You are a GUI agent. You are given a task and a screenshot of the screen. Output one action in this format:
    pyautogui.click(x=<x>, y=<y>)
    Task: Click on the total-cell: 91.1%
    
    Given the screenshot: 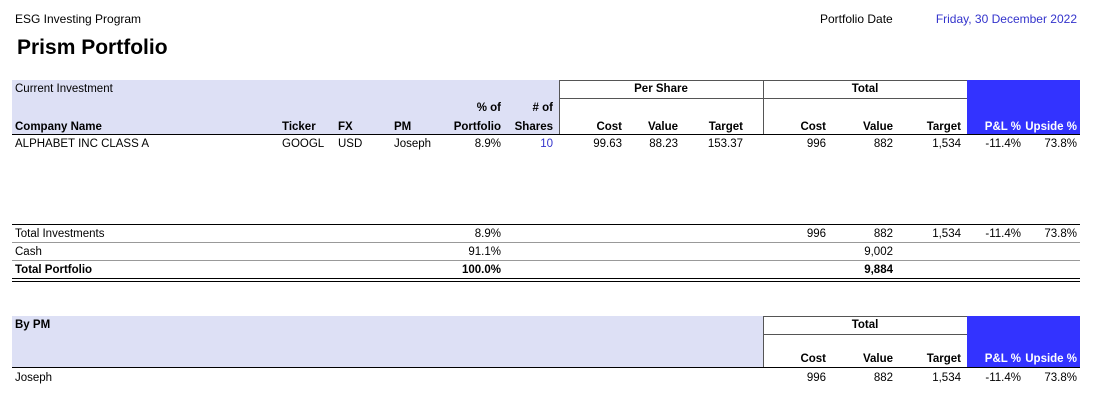 What is the action you would take?
    pyautogui.click(x=484, y=252)
    